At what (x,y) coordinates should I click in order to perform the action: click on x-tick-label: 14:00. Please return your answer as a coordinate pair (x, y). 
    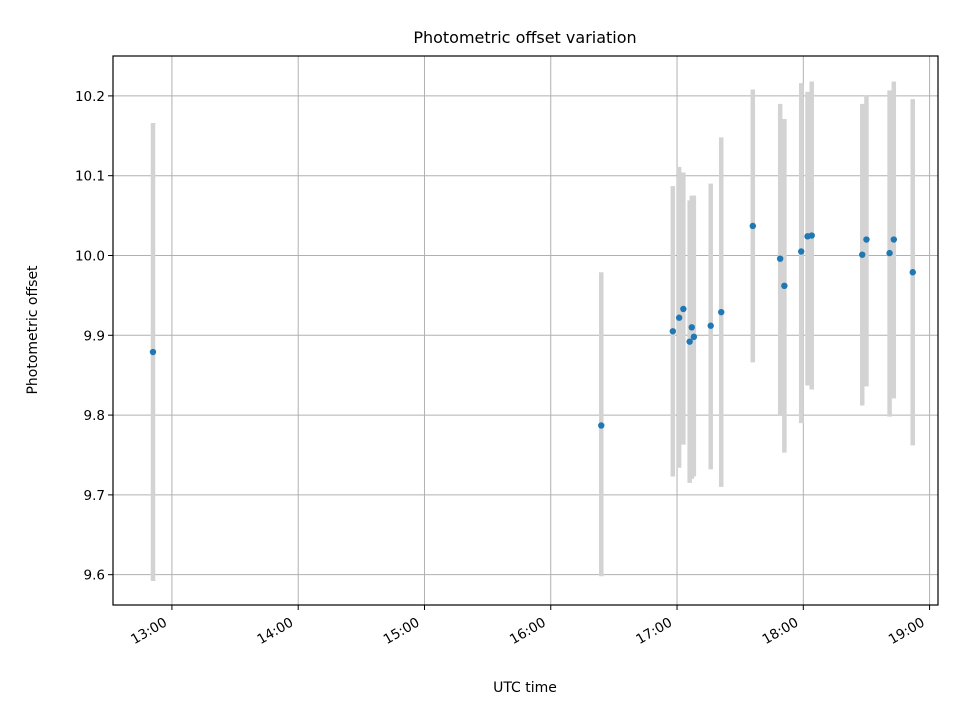
    Looking at the image, I should click on (276, 631).